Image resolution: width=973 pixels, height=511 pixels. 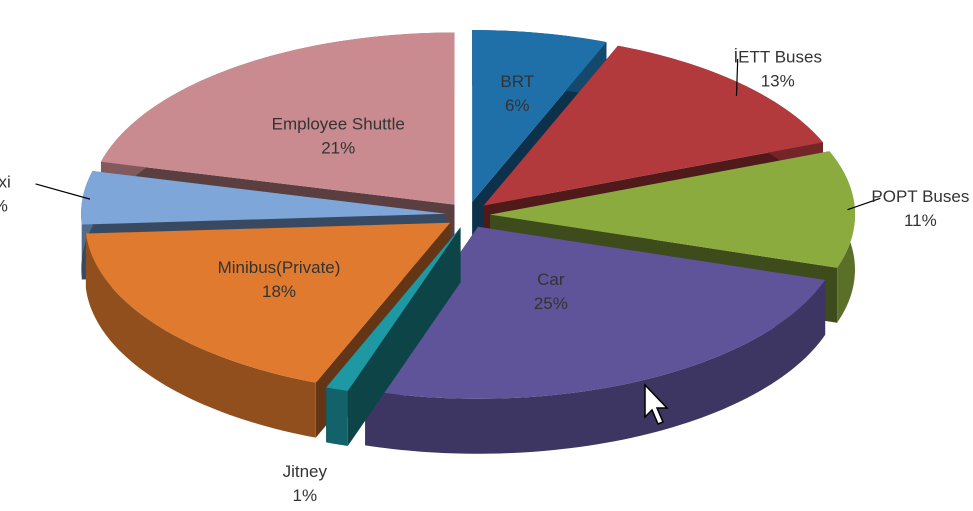 I want to click on mouse-cursor, so click(x=656, y=404).